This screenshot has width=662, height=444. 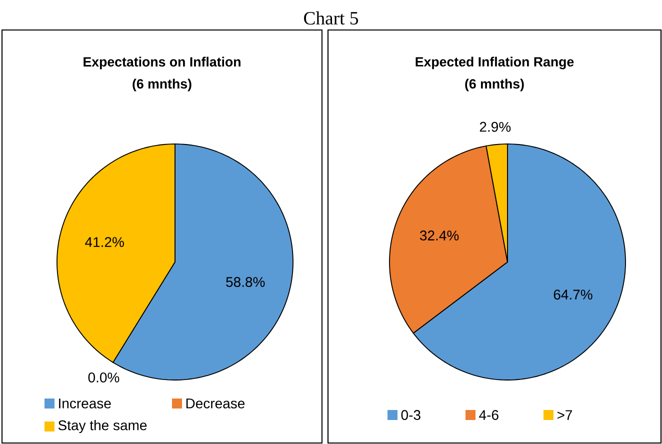 What do you see at coordinates (488, 415) in the screenshot?
I see `legend-label: 4-6` at bounding box center [488, 415].